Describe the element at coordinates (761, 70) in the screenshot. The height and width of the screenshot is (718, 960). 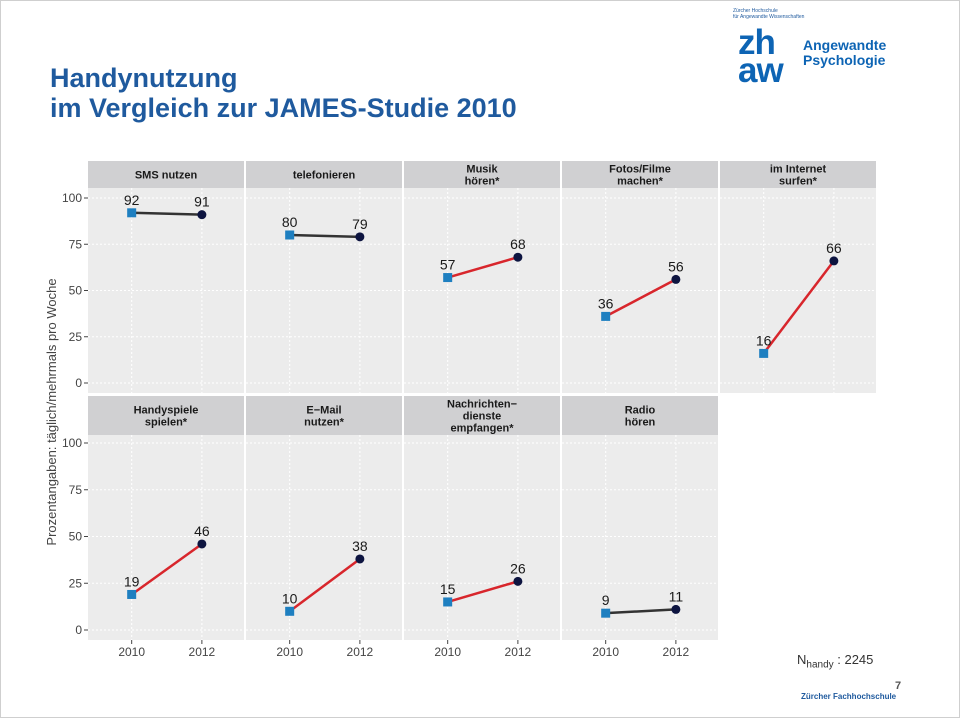
I see `logo-aw: aw` at that location.